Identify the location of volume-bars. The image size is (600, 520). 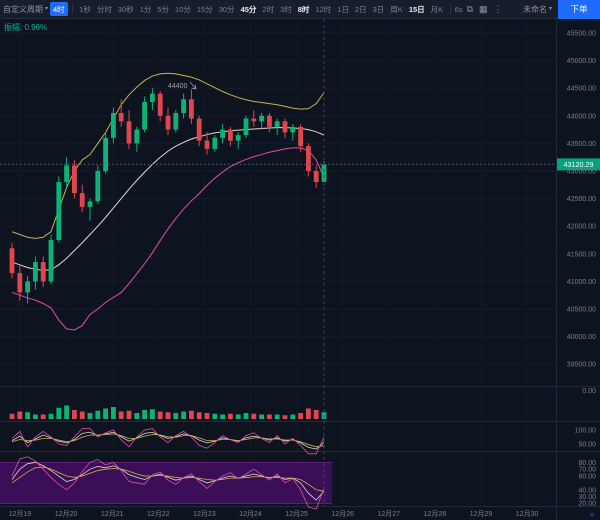
(168, 412).